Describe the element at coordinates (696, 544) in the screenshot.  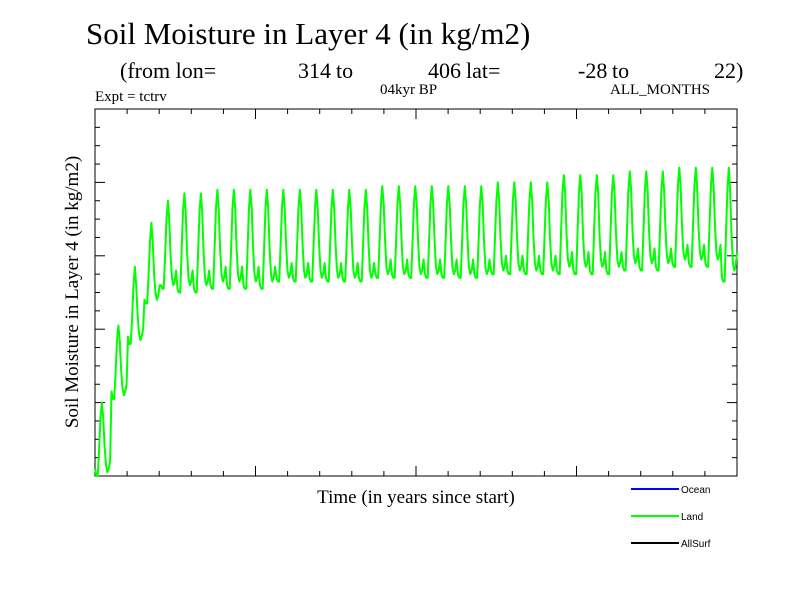
I see `legend-label-allsurf: AllSurf` at that location.